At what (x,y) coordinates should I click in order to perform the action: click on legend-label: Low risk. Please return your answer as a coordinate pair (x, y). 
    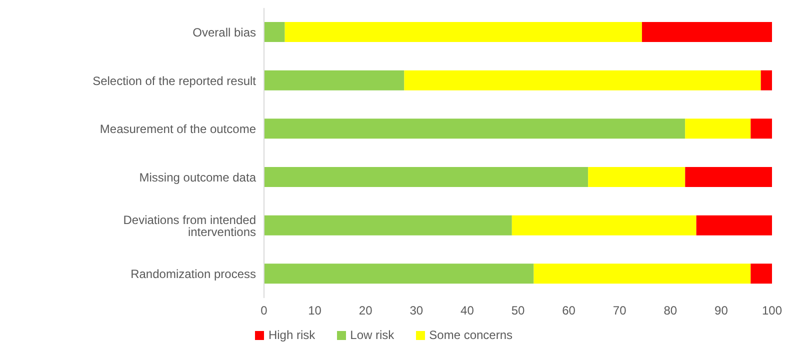
    Looking at the image, I should click on (372, 335).